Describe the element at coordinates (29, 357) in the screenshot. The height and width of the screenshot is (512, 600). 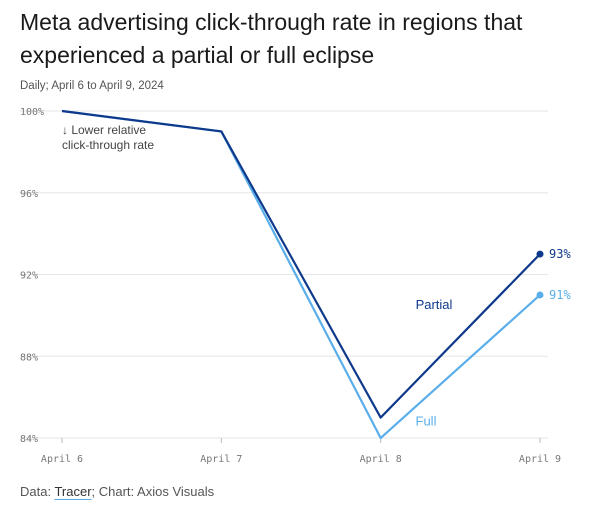
I see `y-tick-label: 88%` at that location.